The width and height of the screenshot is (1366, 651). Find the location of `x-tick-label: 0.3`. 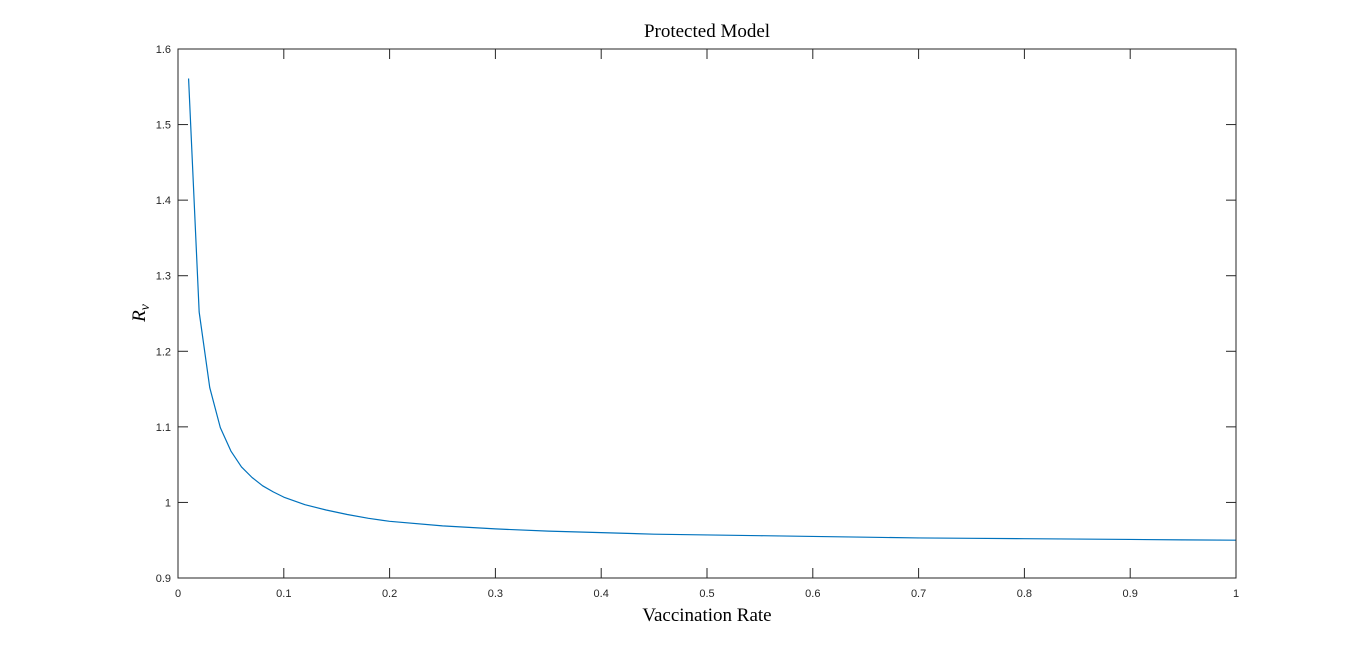

x-tick-label: 0.3 is located at coordinates (495, 594).